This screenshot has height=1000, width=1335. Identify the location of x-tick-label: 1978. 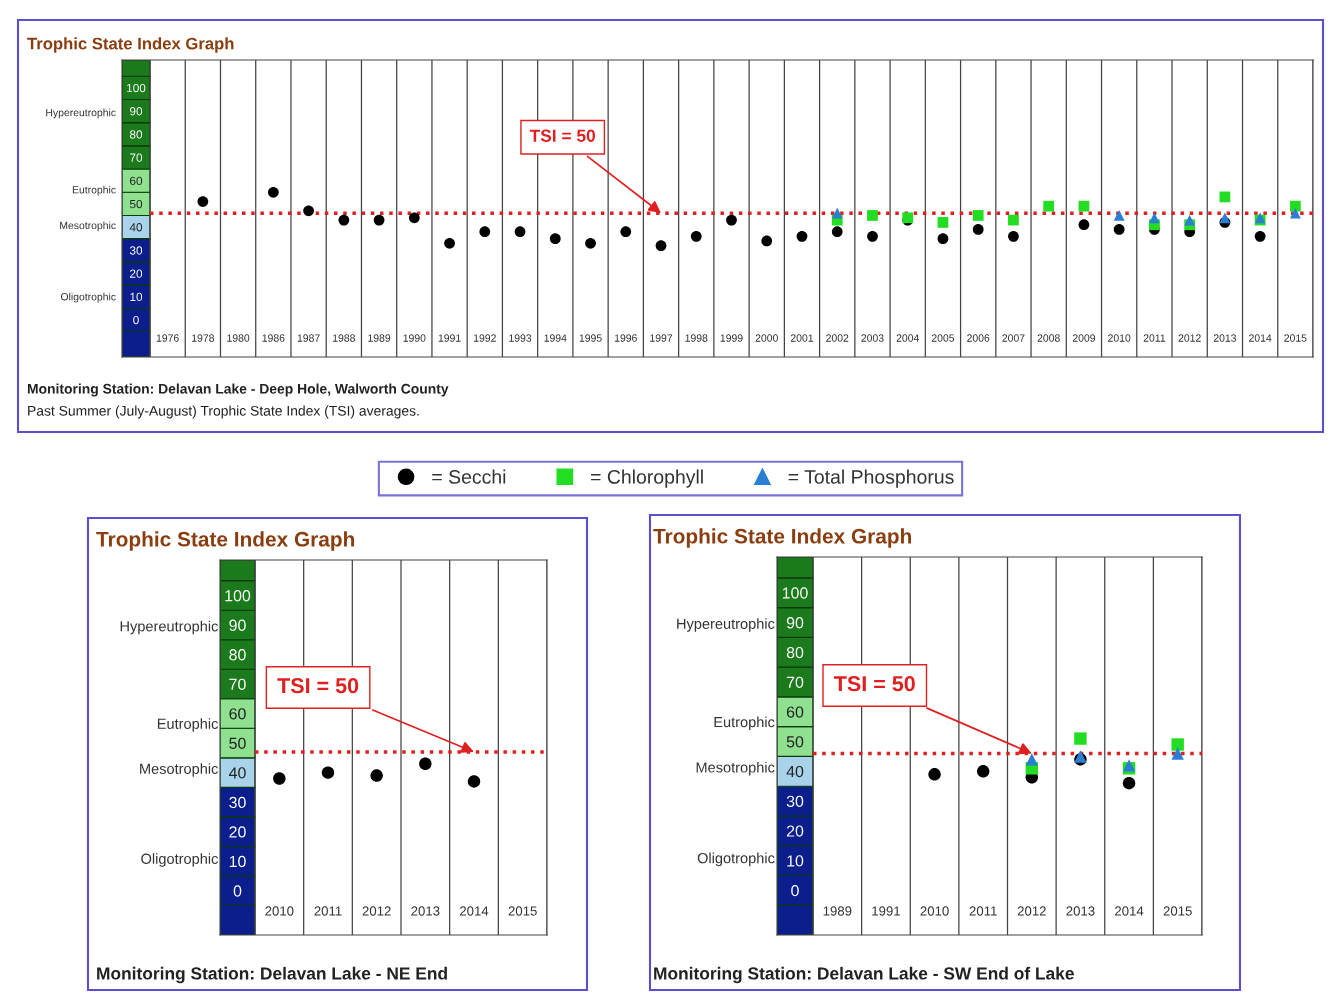
(203, 338).